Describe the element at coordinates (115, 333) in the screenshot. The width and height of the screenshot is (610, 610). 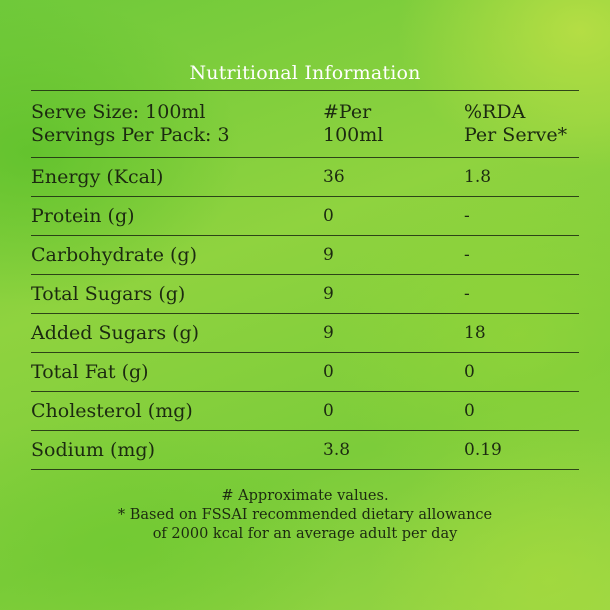
I see `nutrient-name: Added Sugars (g)` at that location.